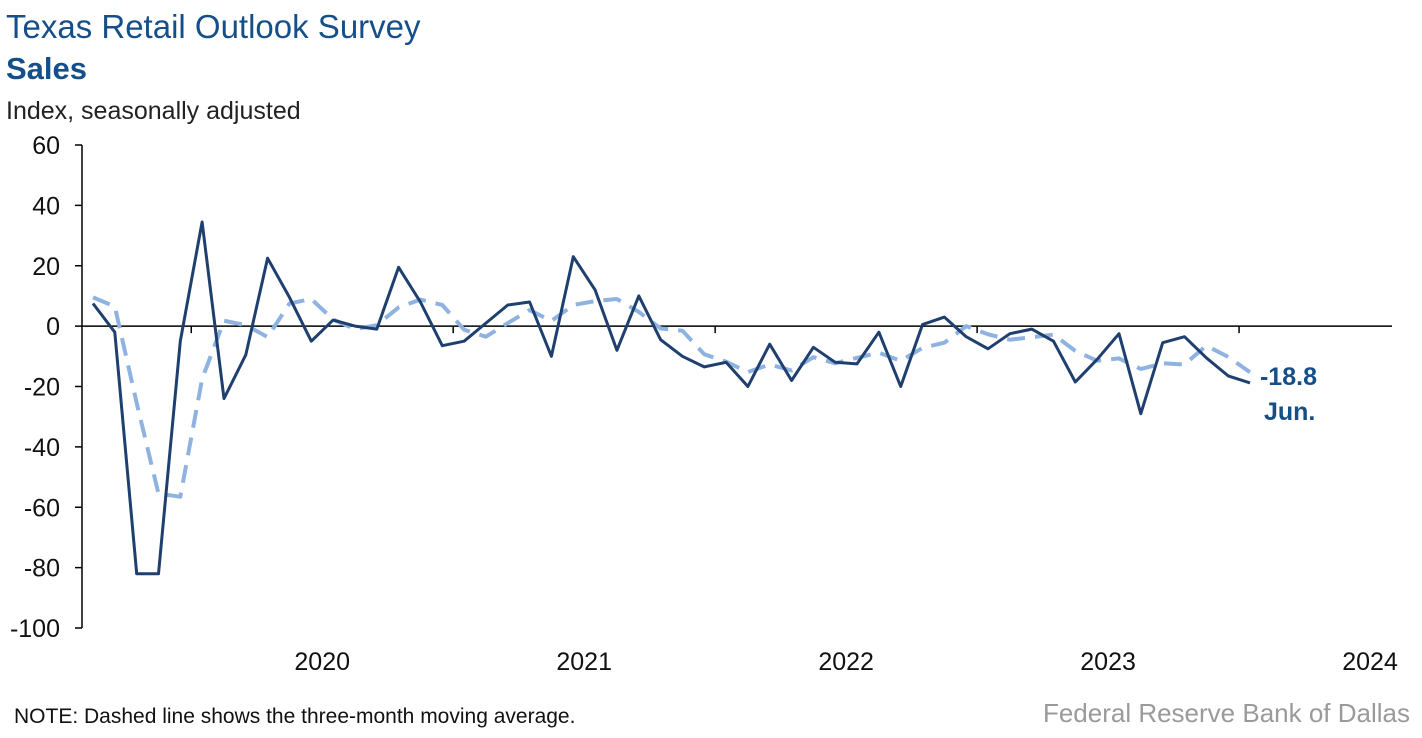 The width and height of the screenshot is (1422, 738). I want to click on end-value-label: -18.8, so click(1288, 377).